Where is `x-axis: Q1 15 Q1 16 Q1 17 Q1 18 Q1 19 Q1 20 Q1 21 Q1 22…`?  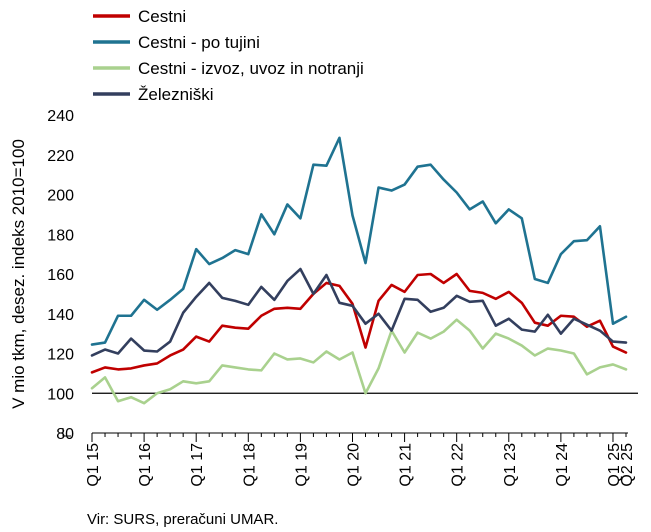
x-axis: Q1 15 Q1 16 Q1 17 Q1 18 Q1 19 Q1 20 Q1 21 Q1 22… is located at coordinates (360, 459).